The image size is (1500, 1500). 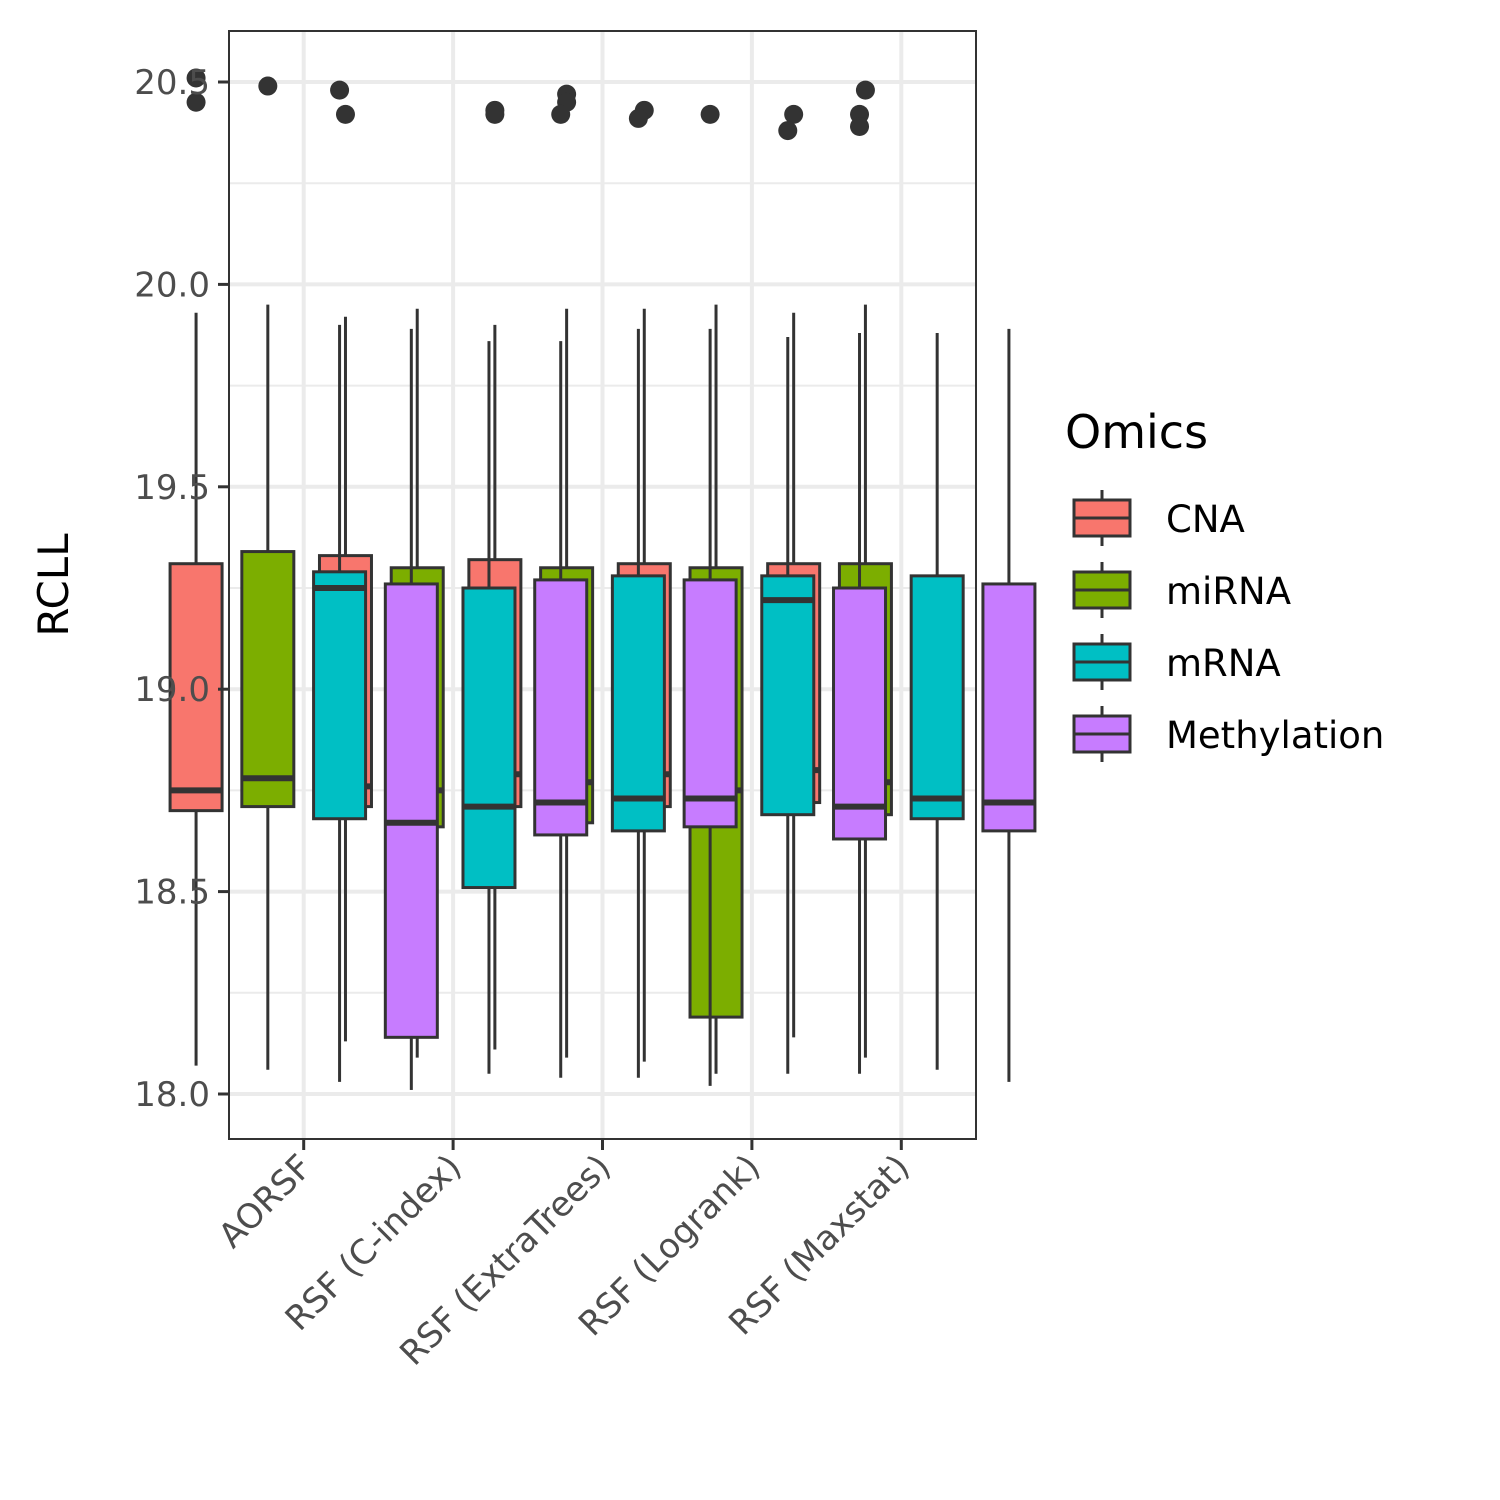 What do you see at coordinates (1136, 432) in the screenshot?
I see `legend-title: Omics` at bounding box center [1136, 432].